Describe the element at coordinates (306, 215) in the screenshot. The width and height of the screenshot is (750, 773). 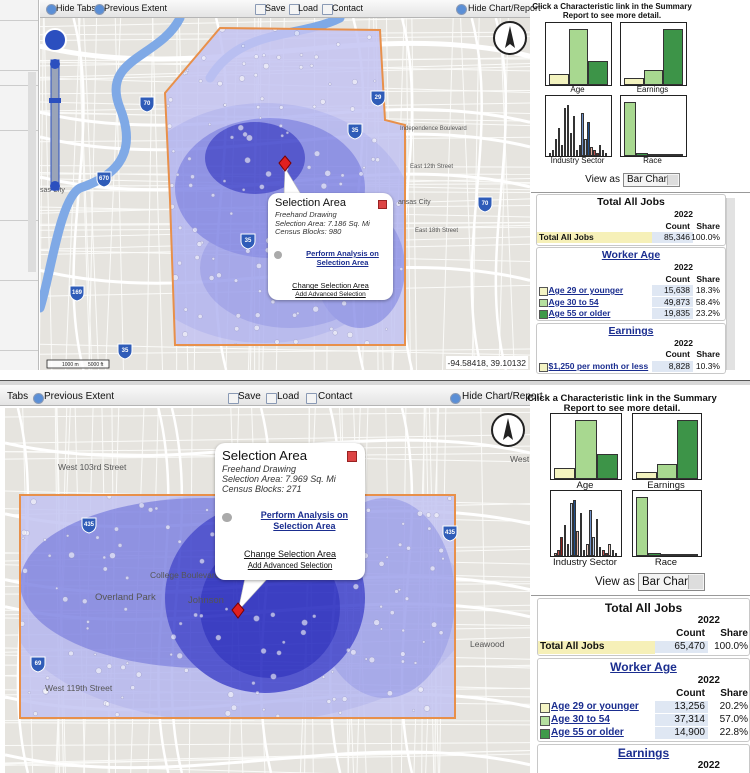
I see `popup-detail: Freehand Drawing` at that location.